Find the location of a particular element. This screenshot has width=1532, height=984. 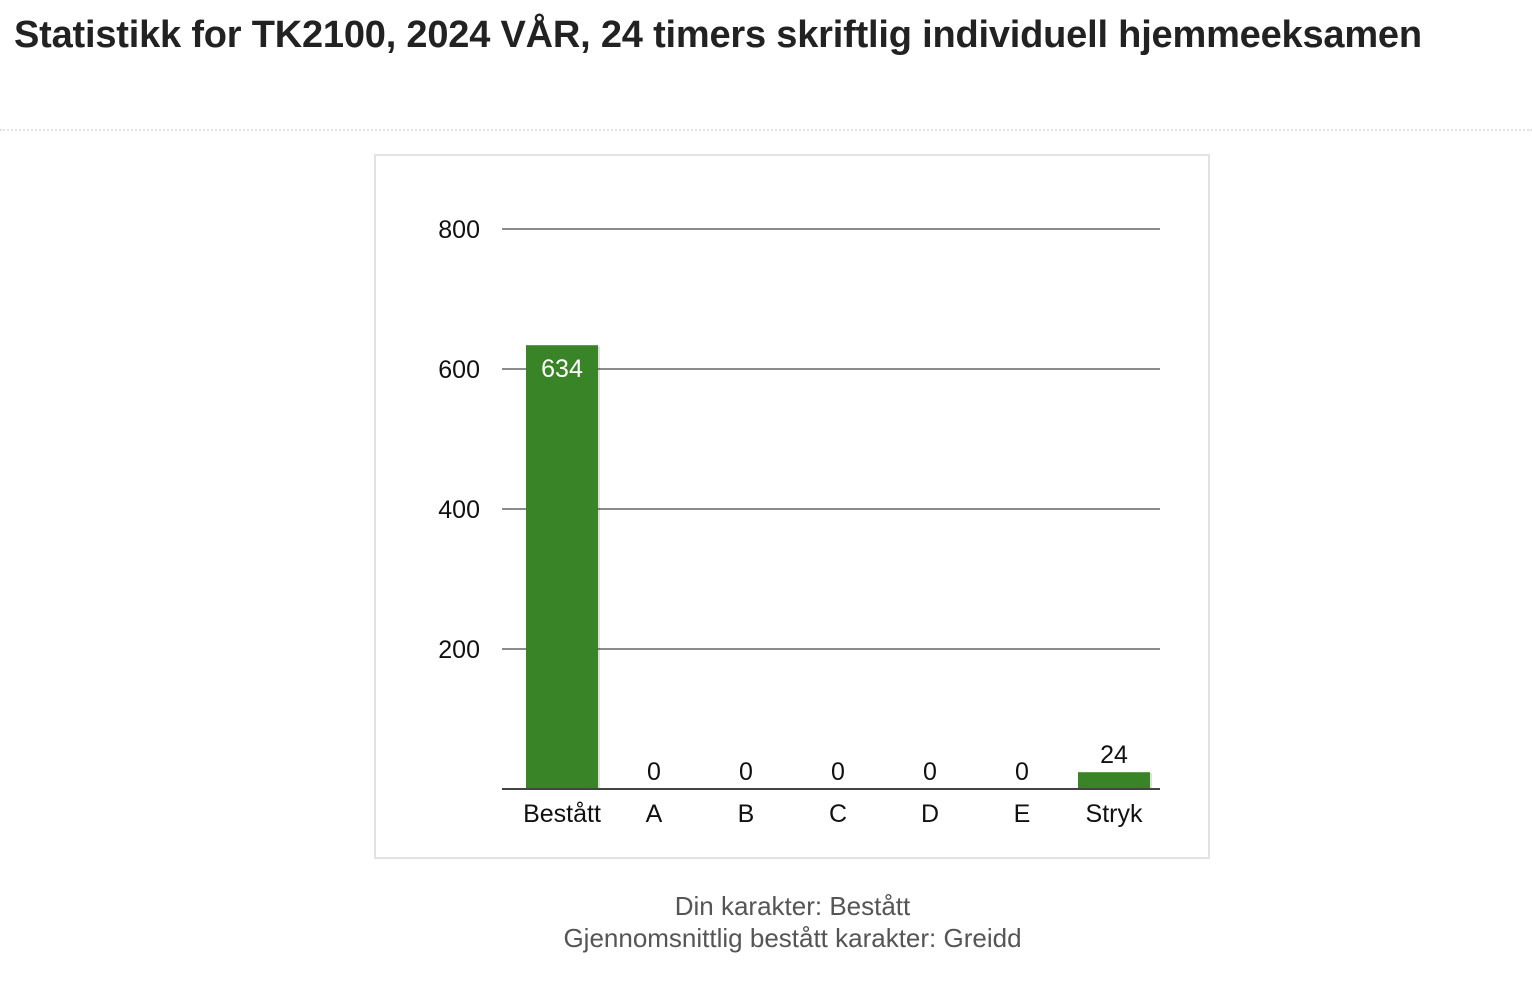

data-label: 24 is located at coordinates (1114, 755).